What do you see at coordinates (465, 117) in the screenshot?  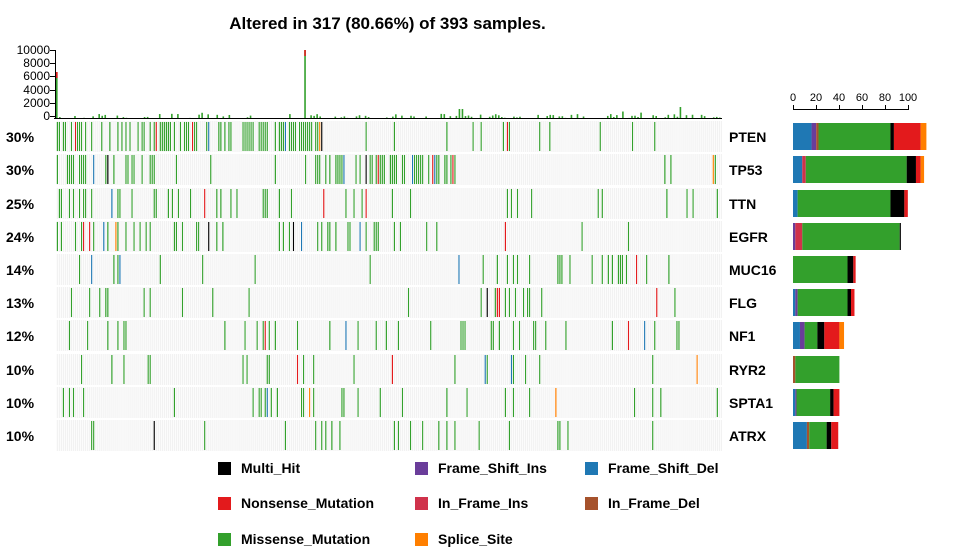 I see `tmb-bar` at bounding box center [465, 117].